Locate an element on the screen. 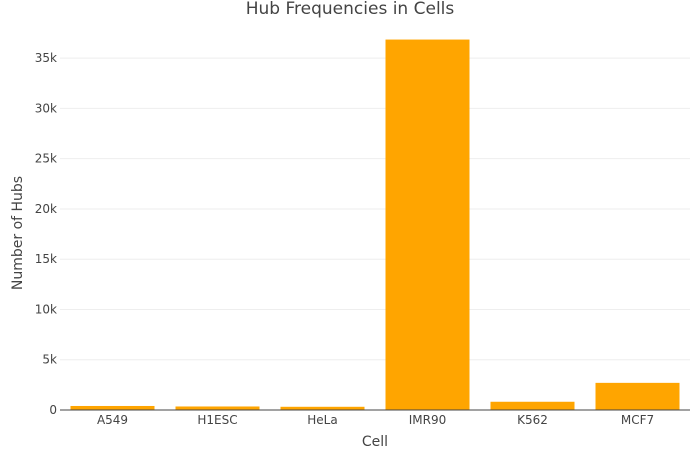 This screenshot has width=700, height=454. y-tick-label: 15k is located at coordinates (46, 259).